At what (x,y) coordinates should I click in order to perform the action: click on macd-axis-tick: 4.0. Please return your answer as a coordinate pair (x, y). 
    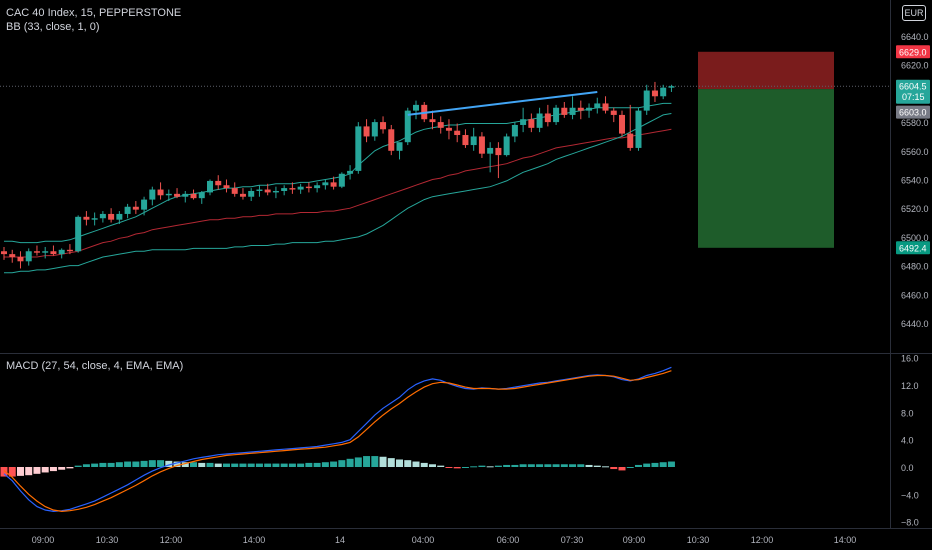
    Looking at the image, I should click on (907, 441).